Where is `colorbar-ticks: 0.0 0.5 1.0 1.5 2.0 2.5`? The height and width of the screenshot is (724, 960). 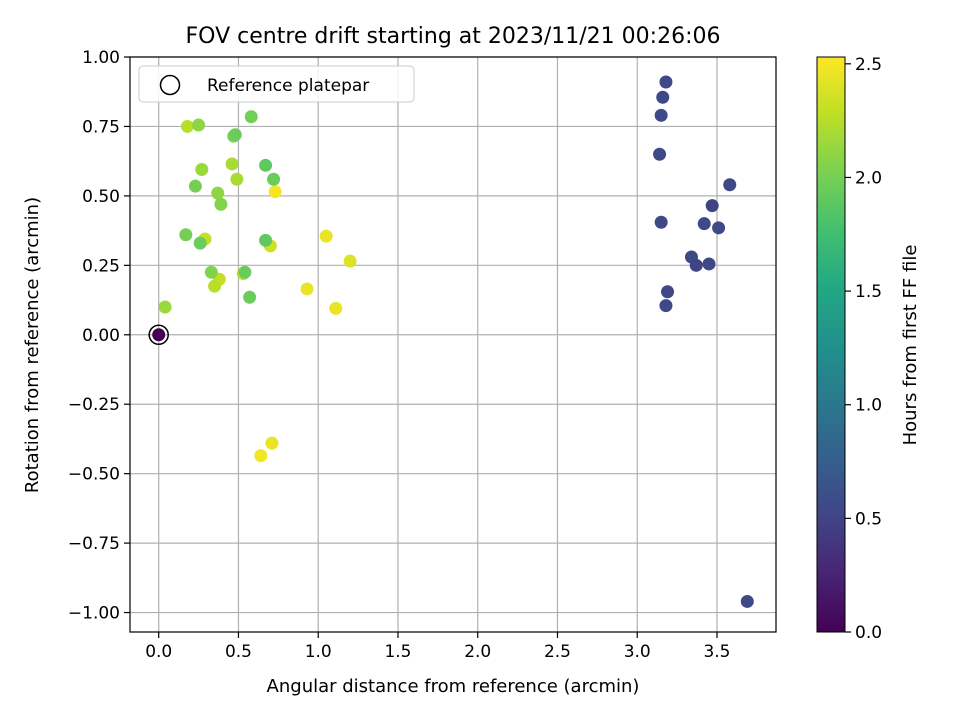 colorbar-ticks: 0.0 0.5 1.0 1.5 2.0 2.5 is located at coordinates (863, 349).